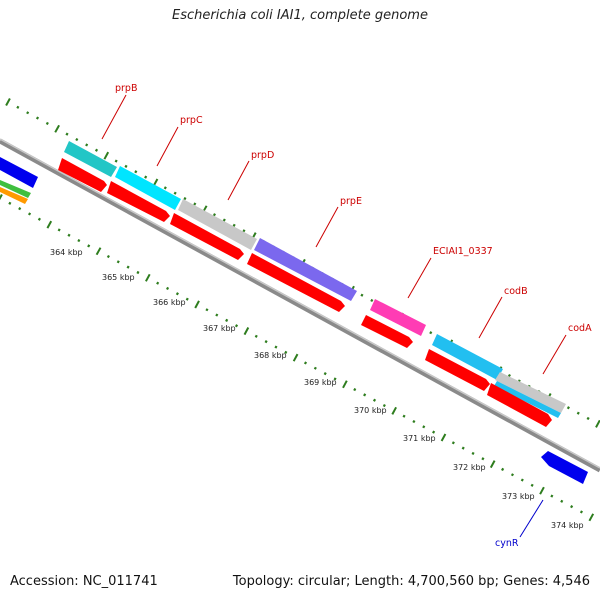 Image resolution: width=600 pixels, height=600 pixels. What do you see at coordinates (238, 180) in the screenshot?
I see `leader-prpD` at bounding box center [238, 180].